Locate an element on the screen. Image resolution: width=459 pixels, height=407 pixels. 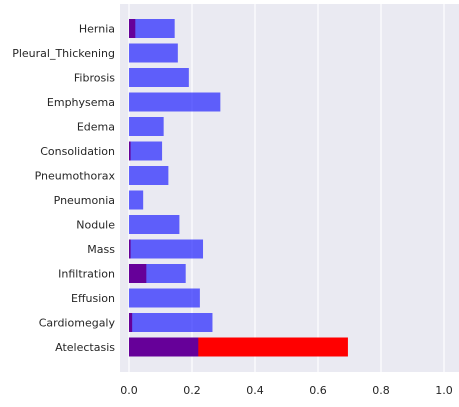
x-tick-label-5: 1.0 is located at coordinates (444, 390).